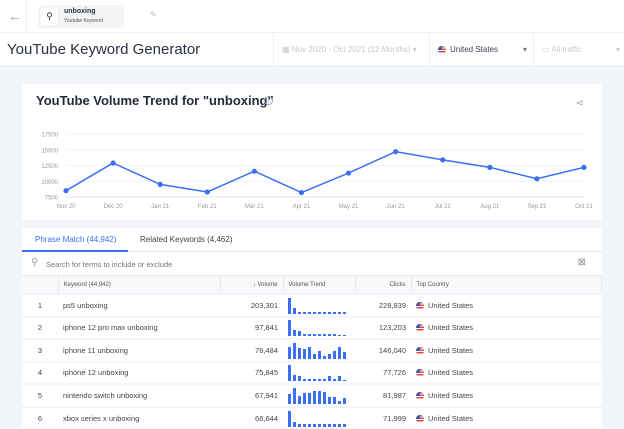 This screenshot has width=624, height=429. Describe the element at coordinates (139, 395) in the screenshot. I see `keyword-cell: nintendo switch unboxing` at that location.